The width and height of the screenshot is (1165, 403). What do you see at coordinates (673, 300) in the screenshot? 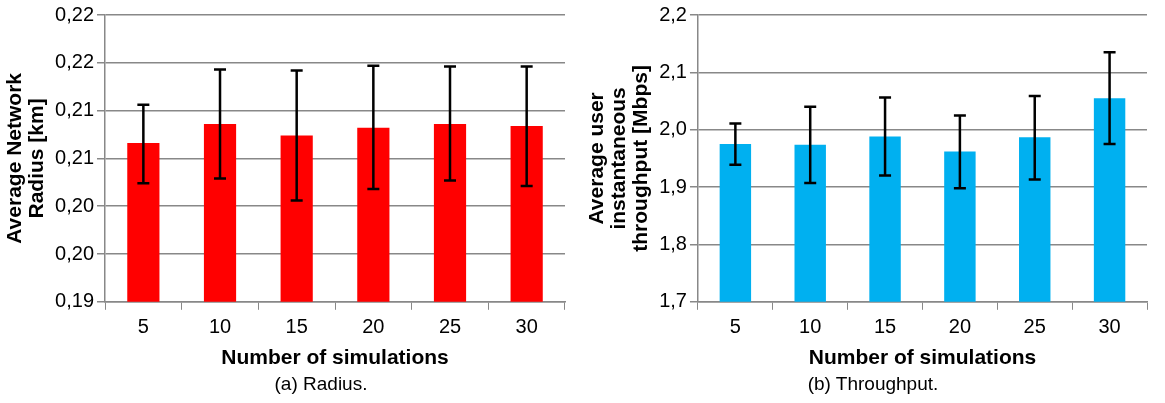
I see `y-tick-label: 1,7` at bounding box center [673, 300].